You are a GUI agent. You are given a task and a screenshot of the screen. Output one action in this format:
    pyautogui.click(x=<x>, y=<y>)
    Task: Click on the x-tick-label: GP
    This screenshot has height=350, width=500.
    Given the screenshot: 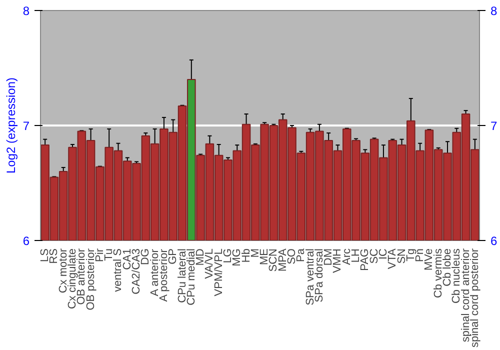 What is the action you would take?
    pyautogui.click(x=173, y=256)
    